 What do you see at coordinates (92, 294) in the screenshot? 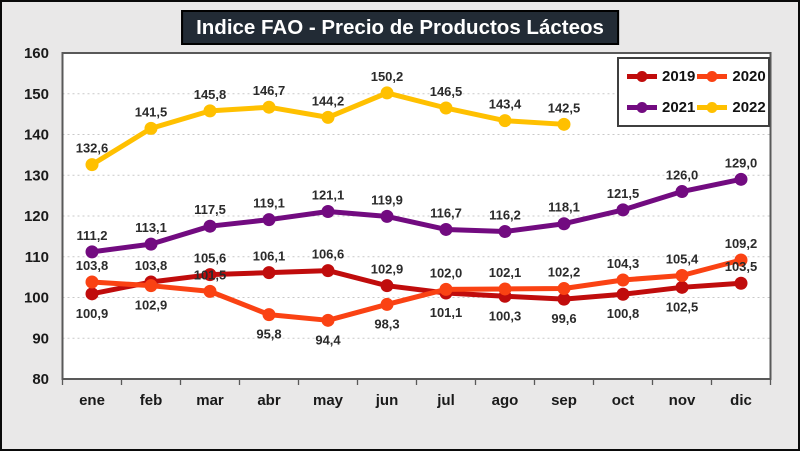
I see `data-point-2019-ene` at bounding box center [92, 294].